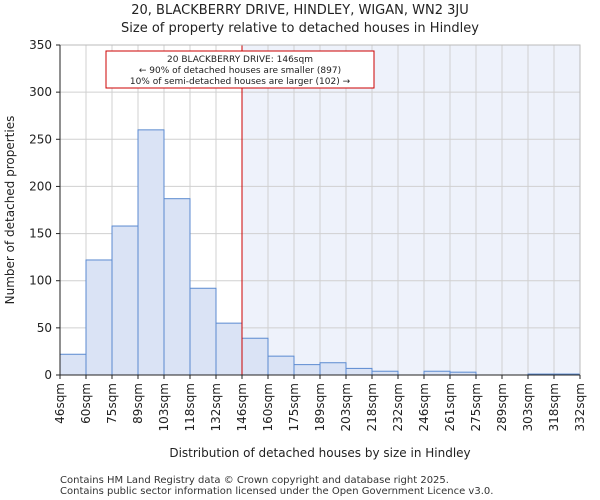 This screenshot has height=500, width=600. I want to click on x-tick-label: 103sqm, so click(164, 407).